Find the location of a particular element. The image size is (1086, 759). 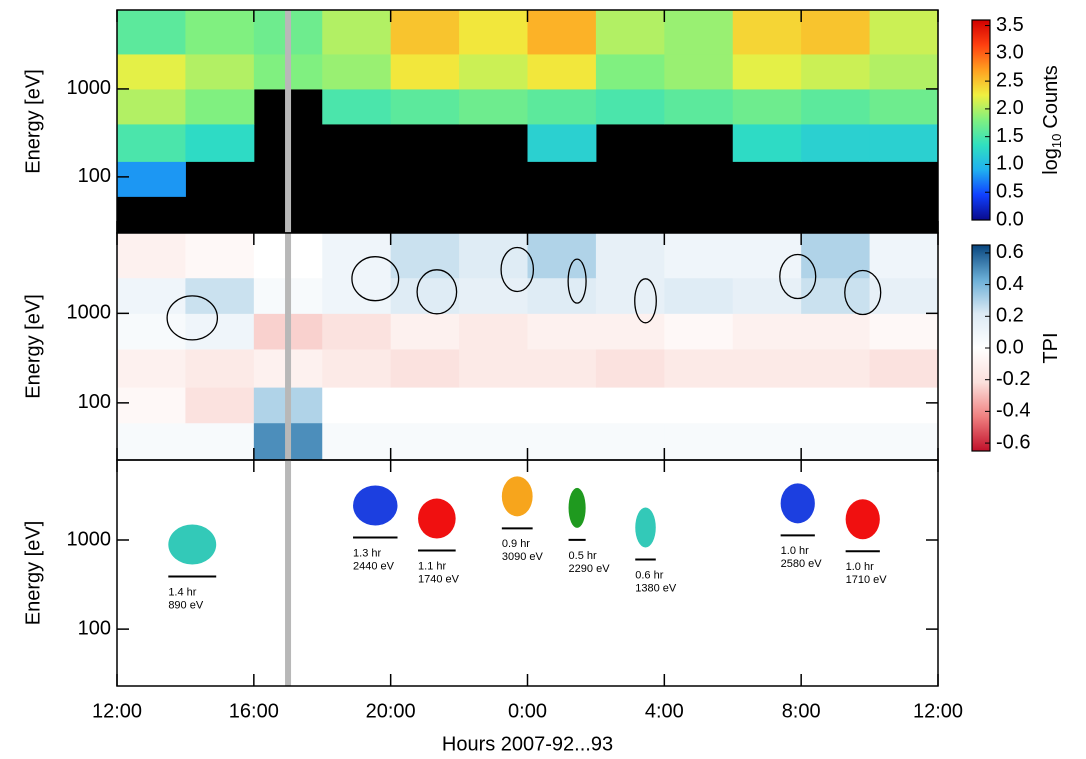

y-tick-label: 1000 is located at coordinates (89, 313).